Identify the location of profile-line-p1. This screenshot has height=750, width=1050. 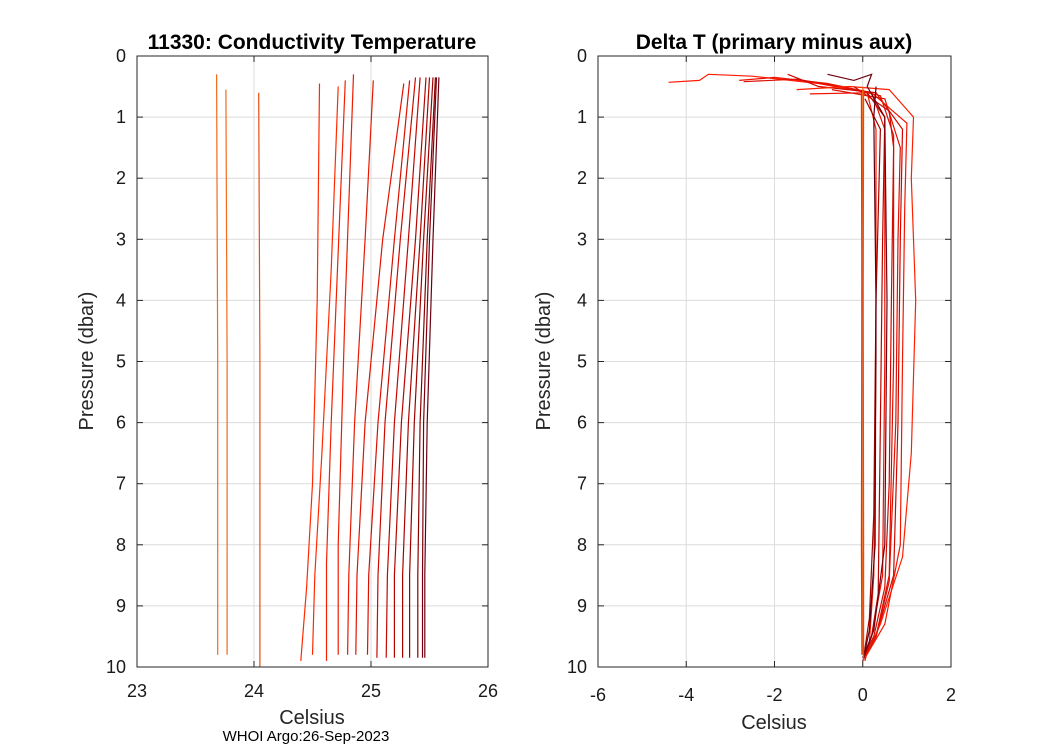
(217, 364).